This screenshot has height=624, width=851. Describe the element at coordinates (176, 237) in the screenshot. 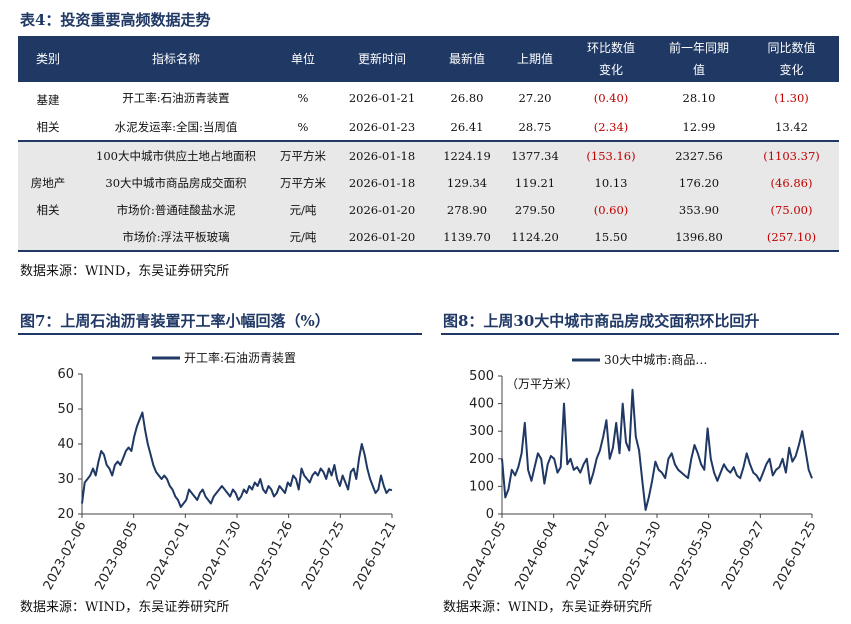

I see `cell-indicator: 市场价:浮法平板玻璃` at that location.